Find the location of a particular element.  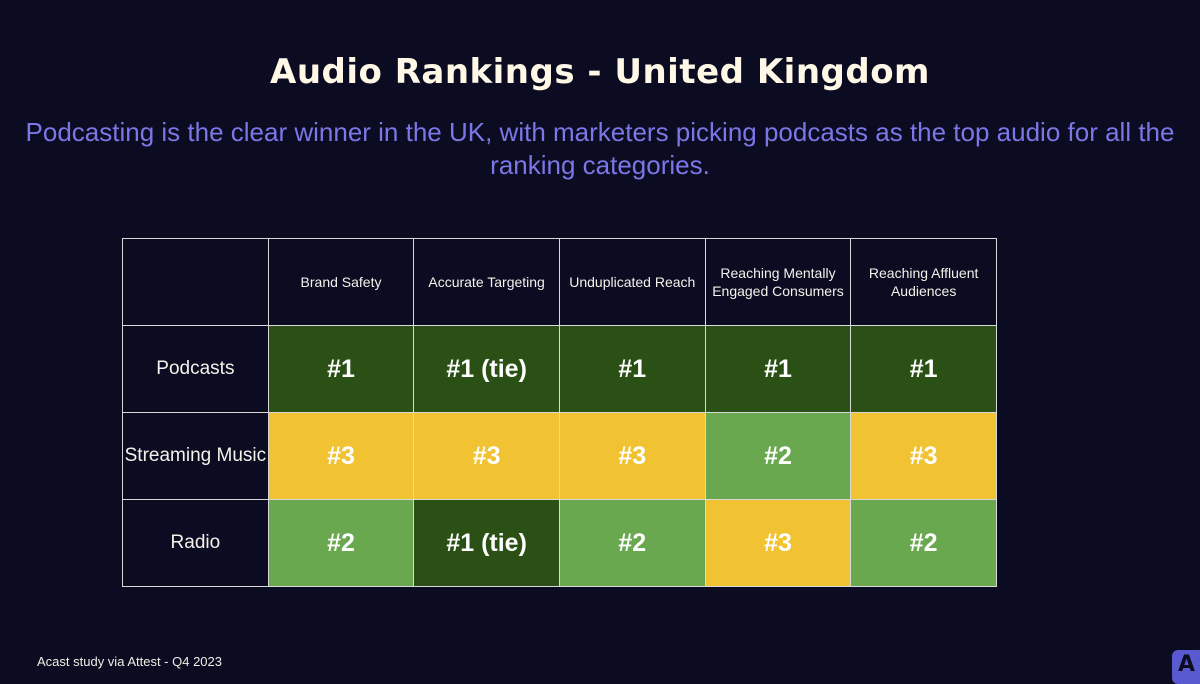

column-header: Brand Safety is located at coordinates (341, 282).